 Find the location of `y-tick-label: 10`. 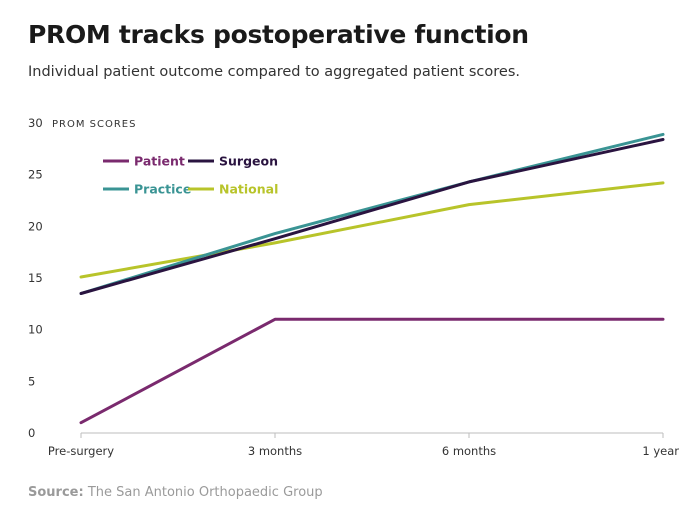

y-tick-label: 10 is located at coordinates (35, 330).